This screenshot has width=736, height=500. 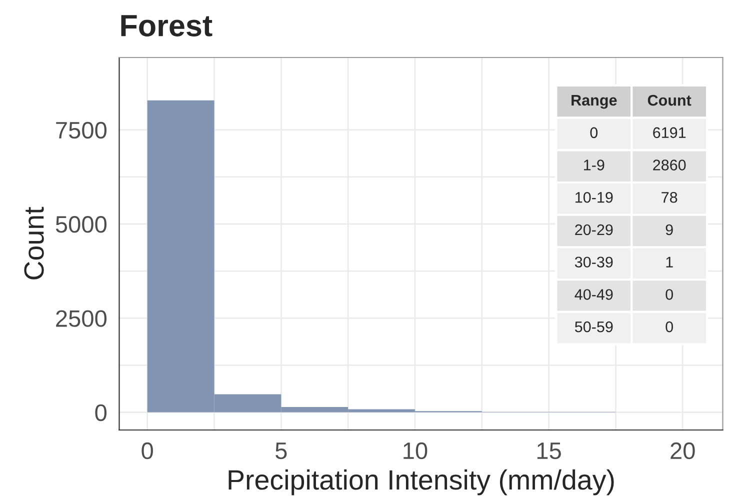 I want to click on x-tick-label: 10, so click(x=416, y=451).